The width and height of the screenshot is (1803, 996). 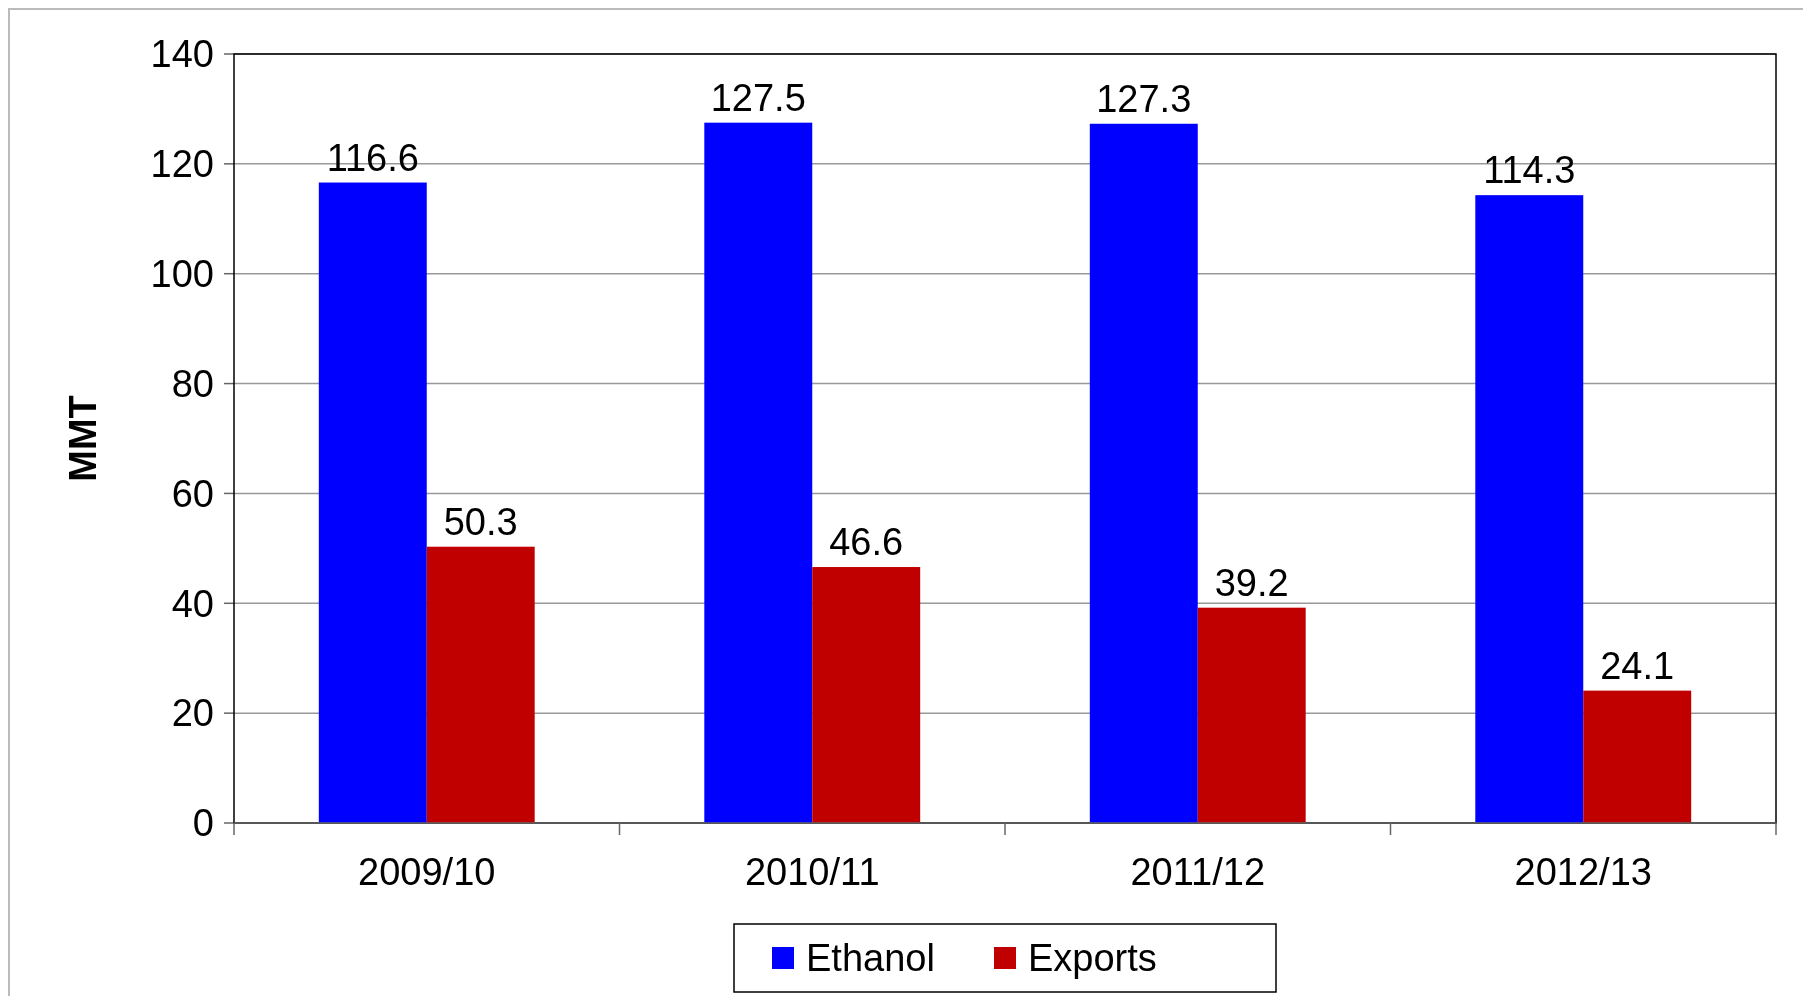 What do you see at coordinates (870, 958) in the screenshot?
I see `legend-label: Ethanol` at bounding box center [870, 958].